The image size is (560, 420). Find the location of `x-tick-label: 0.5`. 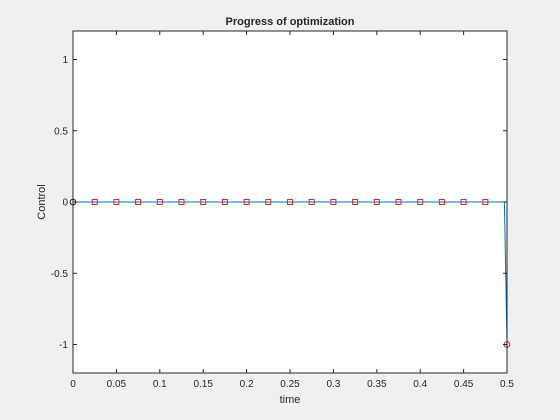

x-tick-label: 0.5 is located at coordinates (507, 384).